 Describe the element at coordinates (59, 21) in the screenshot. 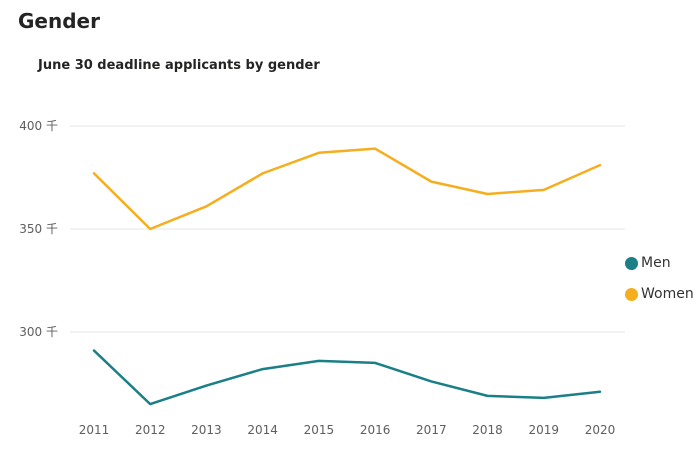

I see `page-title: Gender` at that location.